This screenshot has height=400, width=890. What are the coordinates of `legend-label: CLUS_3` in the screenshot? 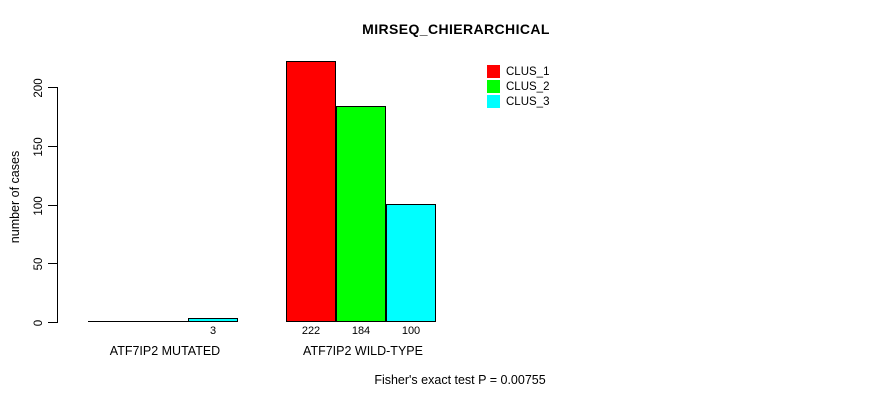 It's located at (528, 101).